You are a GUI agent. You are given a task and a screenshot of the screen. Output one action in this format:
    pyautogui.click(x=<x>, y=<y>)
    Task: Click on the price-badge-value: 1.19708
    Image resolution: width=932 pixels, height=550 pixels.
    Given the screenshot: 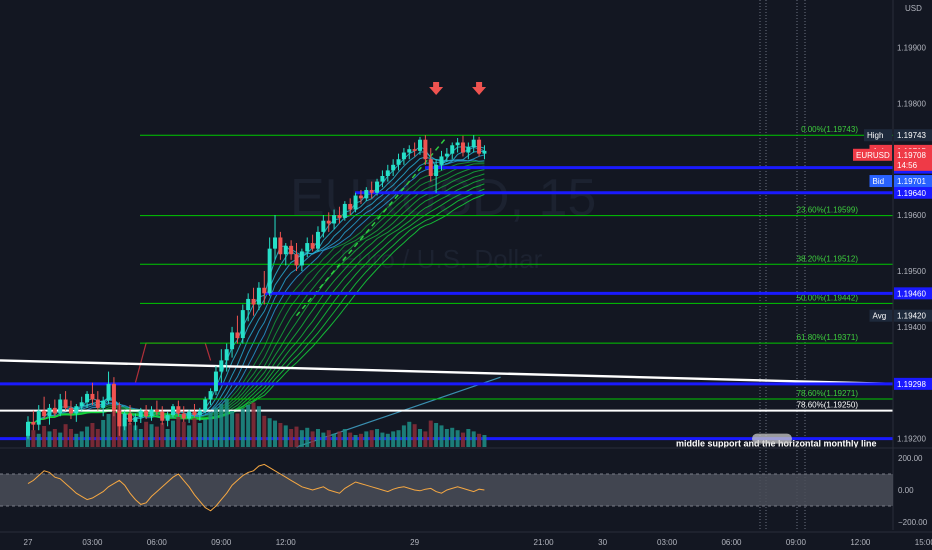 What is the action you would take?
    pyautogui.click(x=911, y=155)
    